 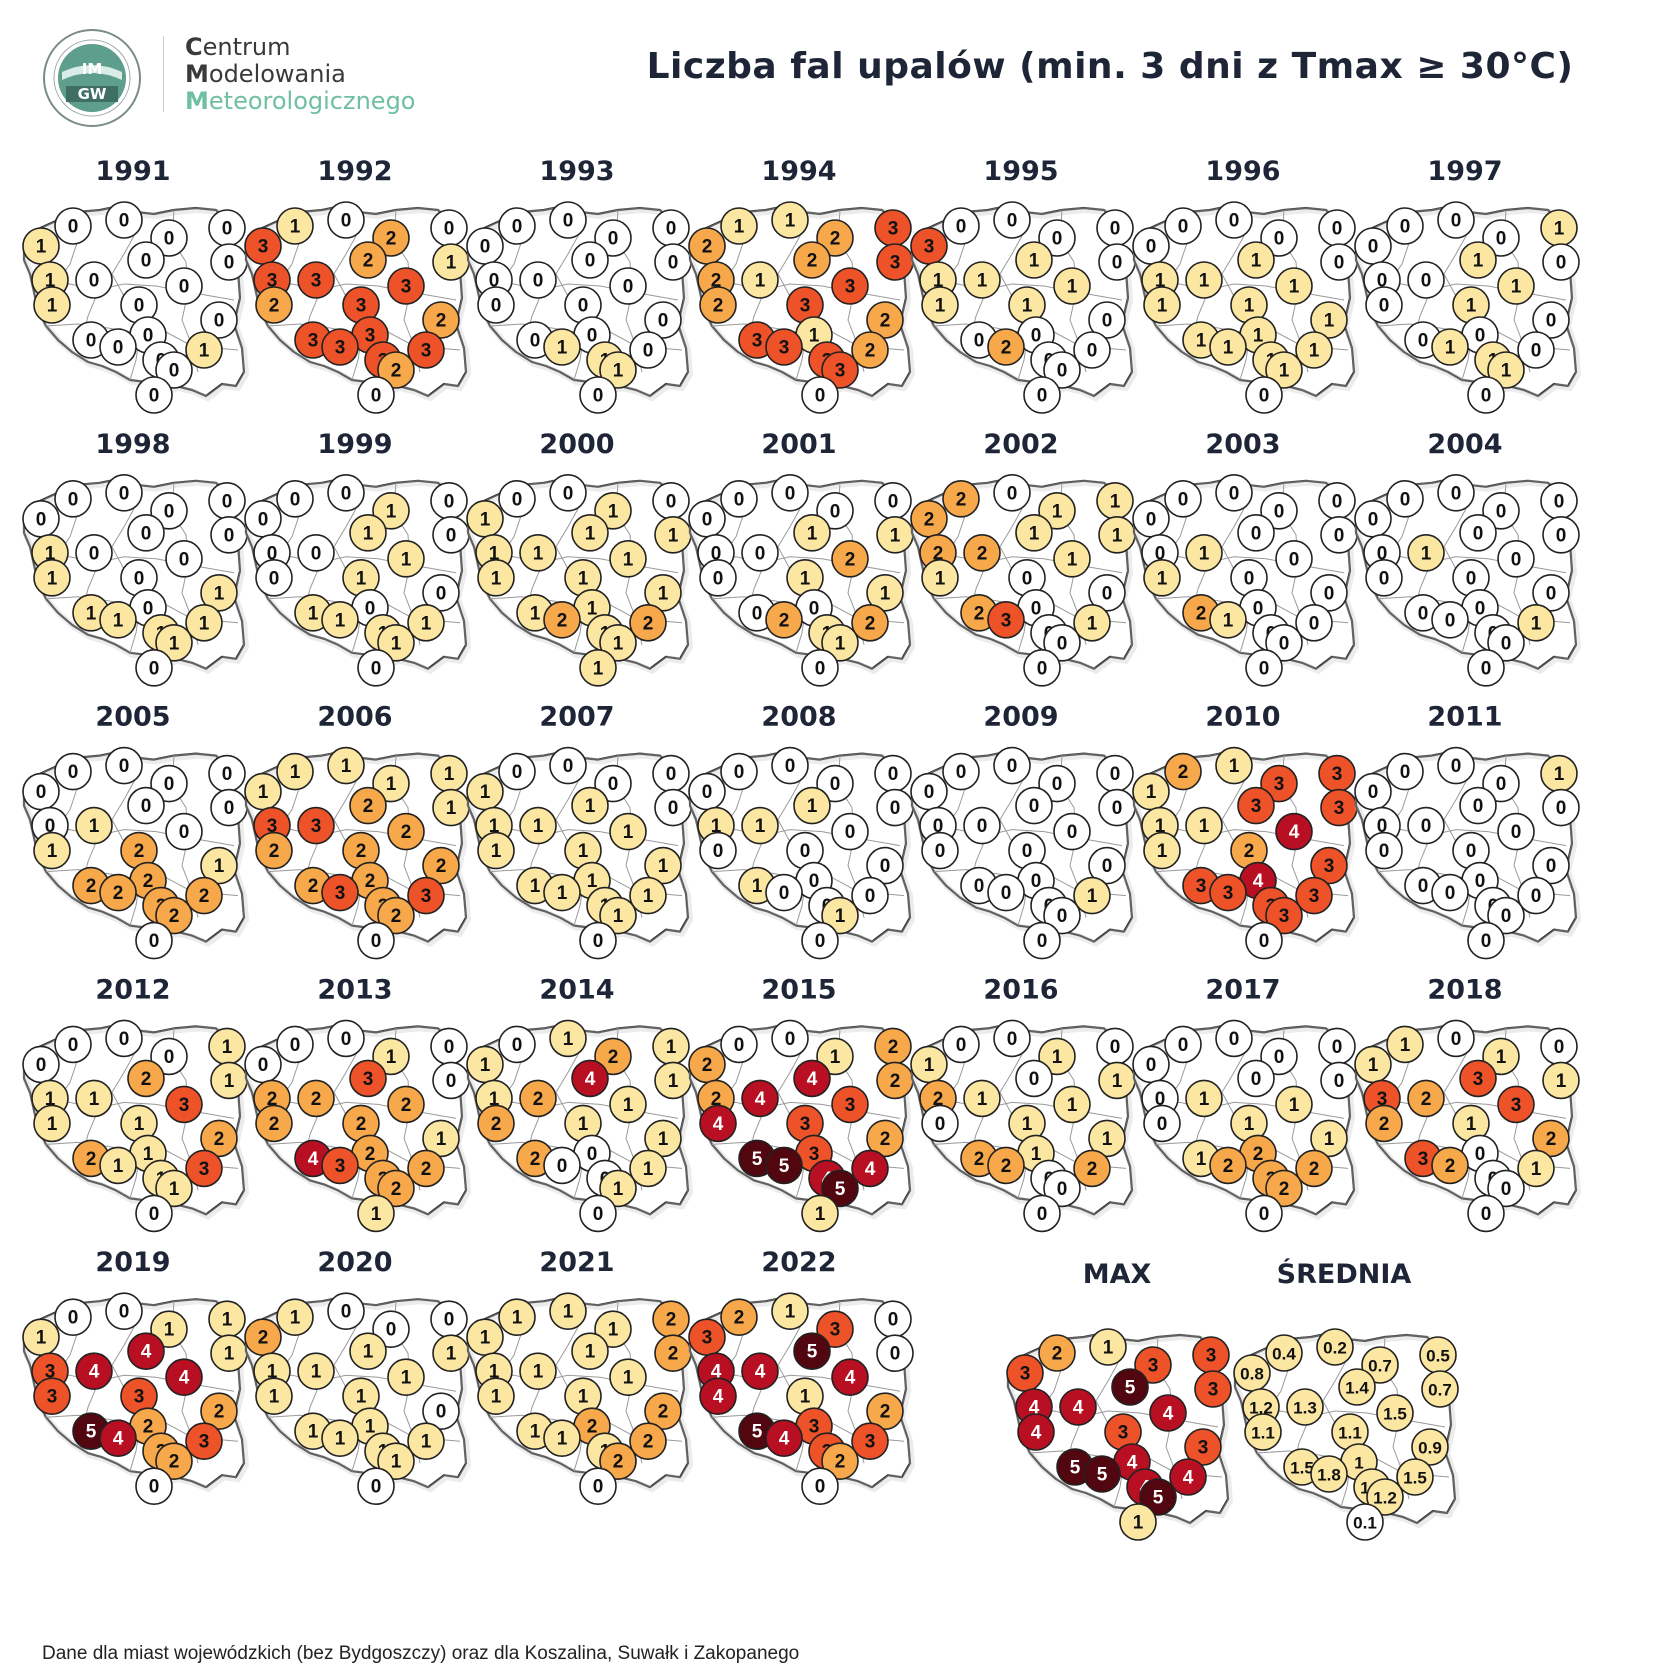 I want to click on map-1999: 199900100100010100111110, so click(x=358, y=558).